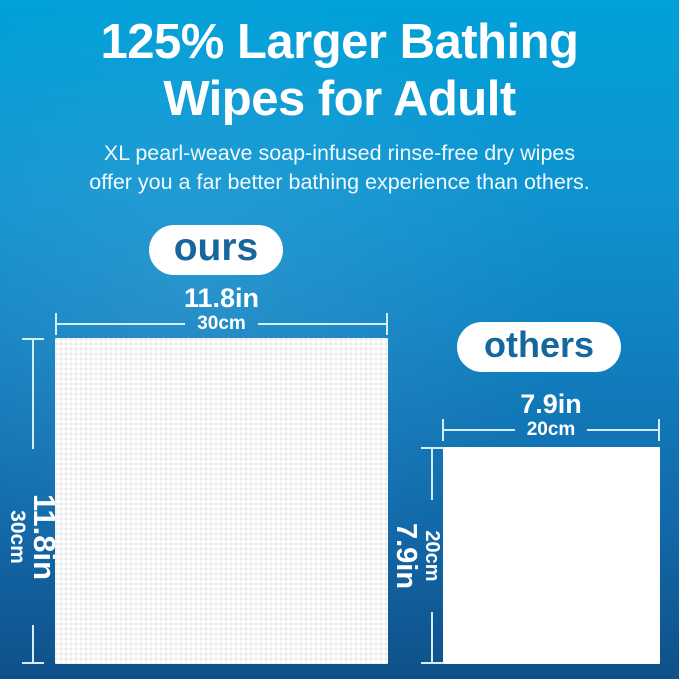 The image size is (679, 679). What do you see at coordinates (406, 555) in the screenshot?
I see `others-height-inches: 7.9in` at bounding box center [406, 555].